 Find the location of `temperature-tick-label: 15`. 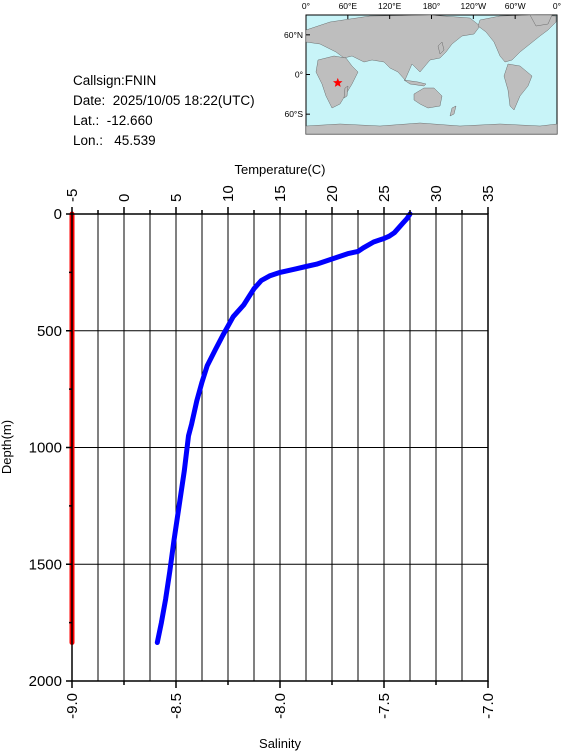

temperature-tick-label: 15 is located at coordinates (280, 193).